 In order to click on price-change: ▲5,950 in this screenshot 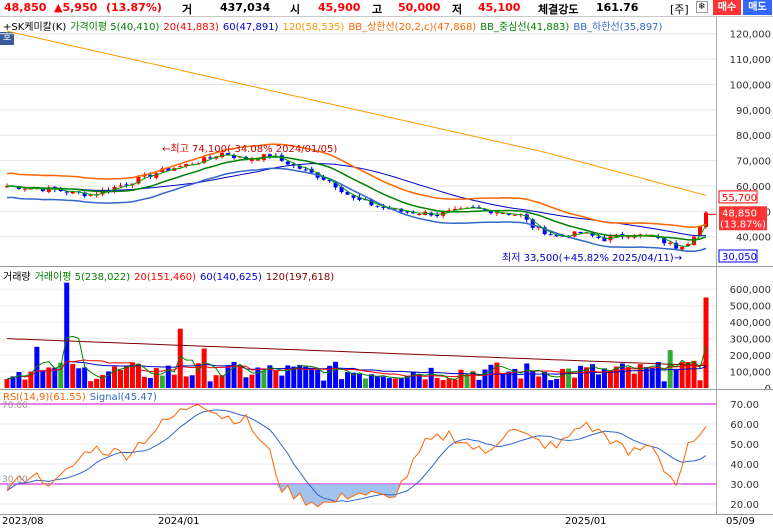, I will do `click(76, 7)`.